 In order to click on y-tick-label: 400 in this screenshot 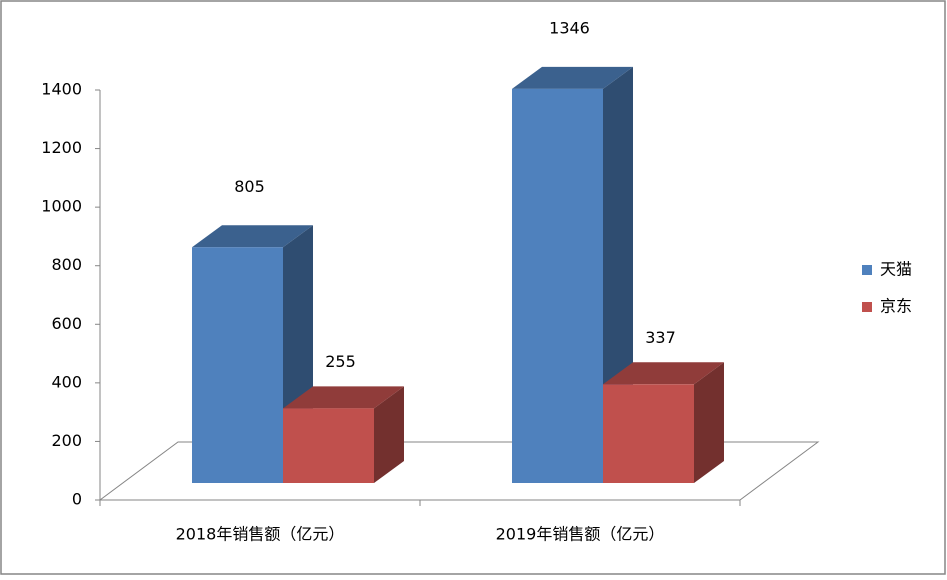, I will do `click(66, 381)`.